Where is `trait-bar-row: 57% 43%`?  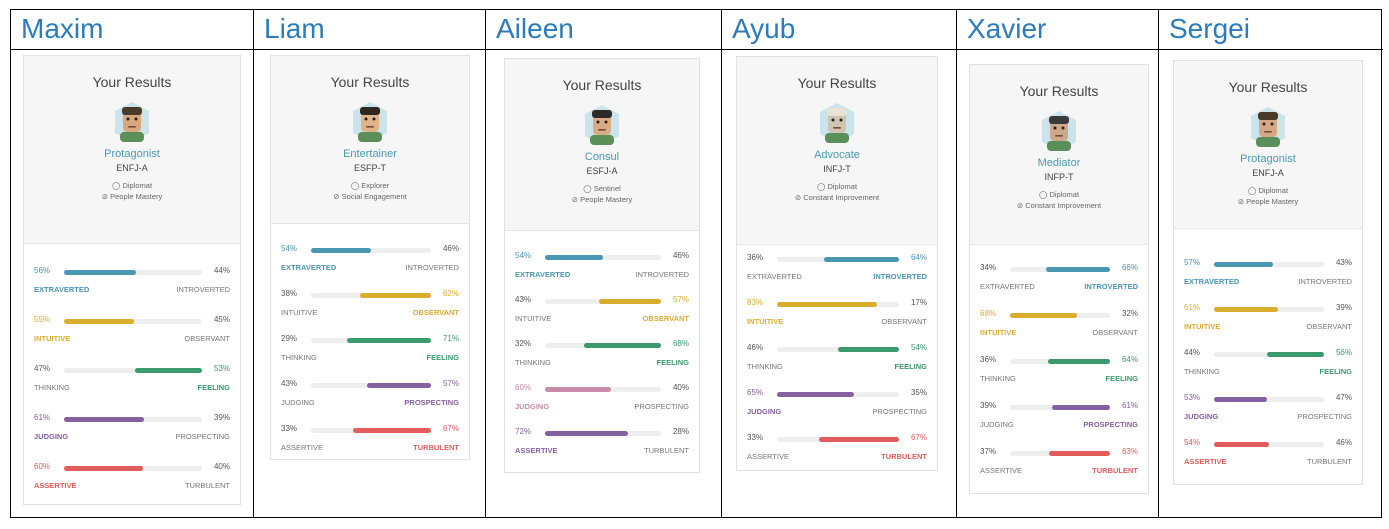 trait-bar-row: 57% 43% is located at coordinates (1268, 264).